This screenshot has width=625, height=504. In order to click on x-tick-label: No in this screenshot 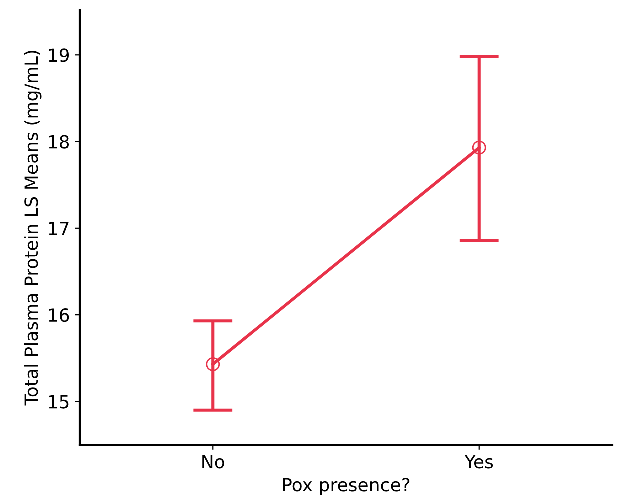, I will do `click(213, 462)`.